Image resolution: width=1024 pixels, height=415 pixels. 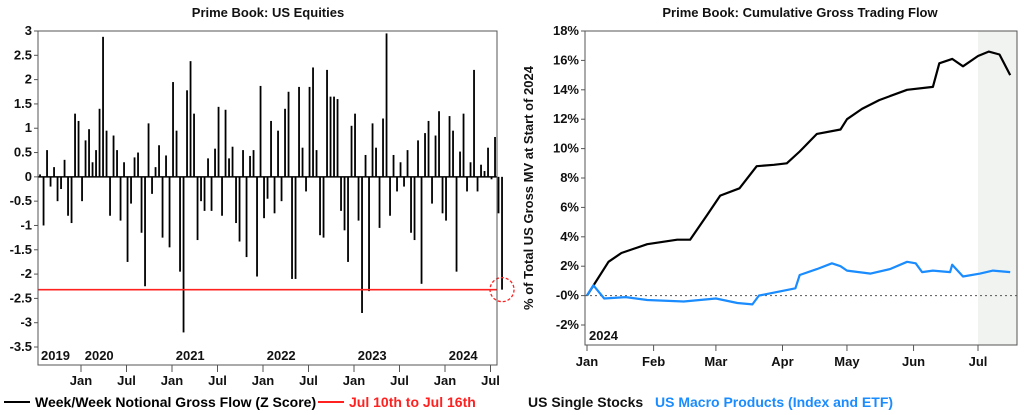 I want to click on year-label: 2022, so click(x=281, y=355).